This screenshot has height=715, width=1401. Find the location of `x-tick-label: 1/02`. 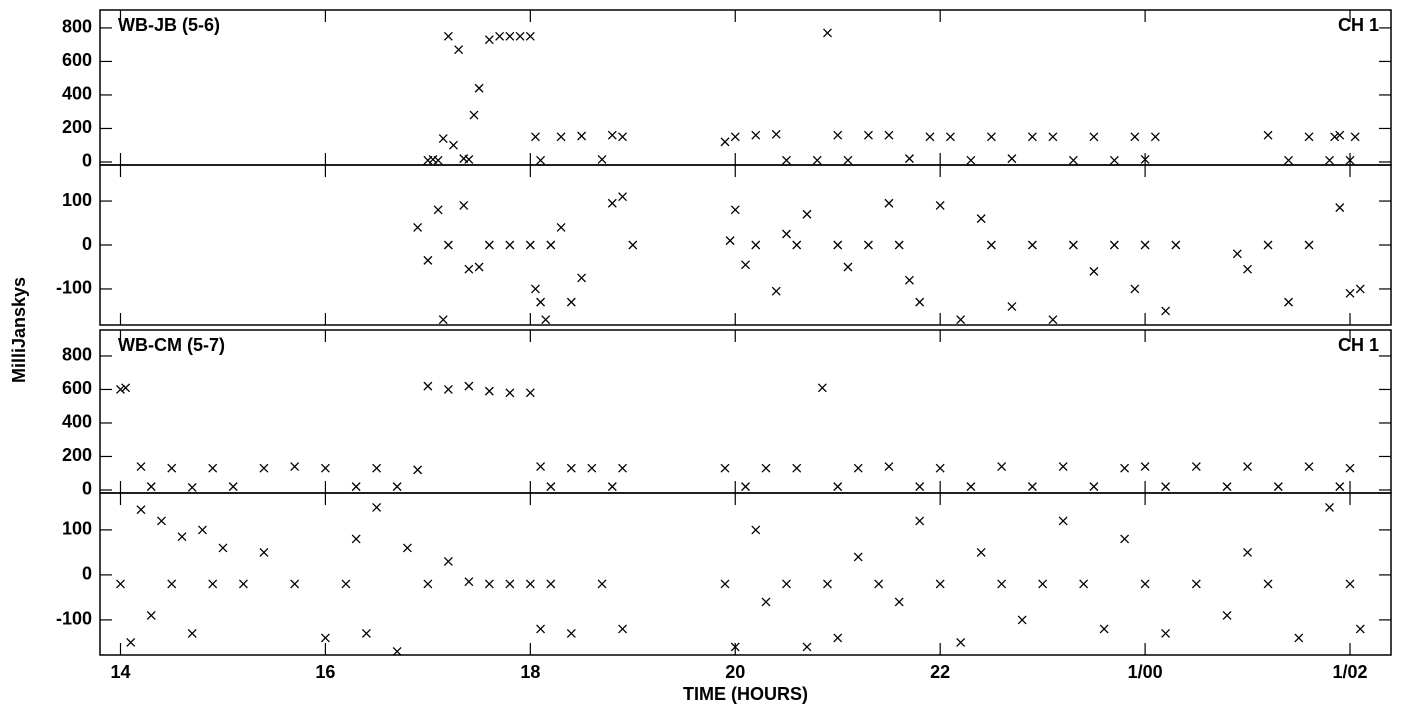

x-tick-label: 1/02 is located at coordinates (1349, 672).